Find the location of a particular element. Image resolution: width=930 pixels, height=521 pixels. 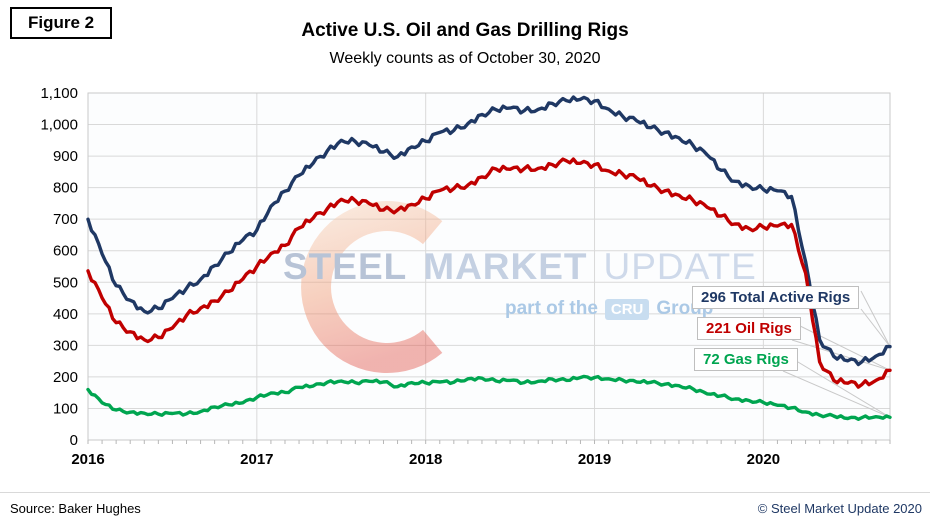

svg-text: 500 is located at coordinates (65, 282).